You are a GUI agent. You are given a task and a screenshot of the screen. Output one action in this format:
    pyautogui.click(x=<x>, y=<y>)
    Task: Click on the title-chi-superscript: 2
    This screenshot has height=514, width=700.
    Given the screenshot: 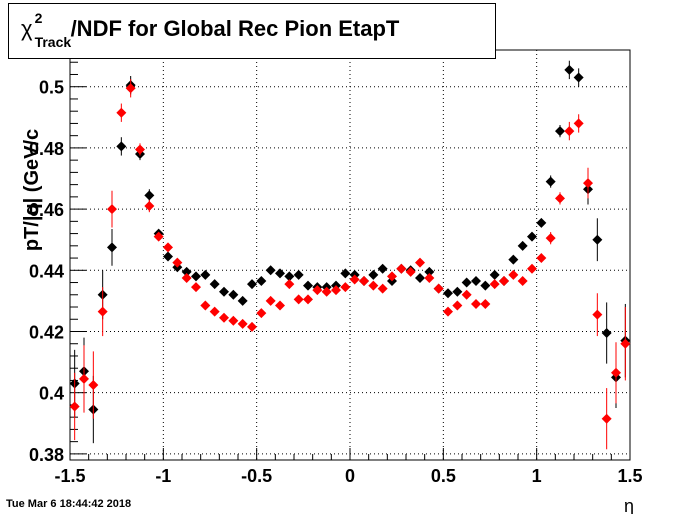 What is the action you would take?
    pyautogui.click(x=38, y=18)
    